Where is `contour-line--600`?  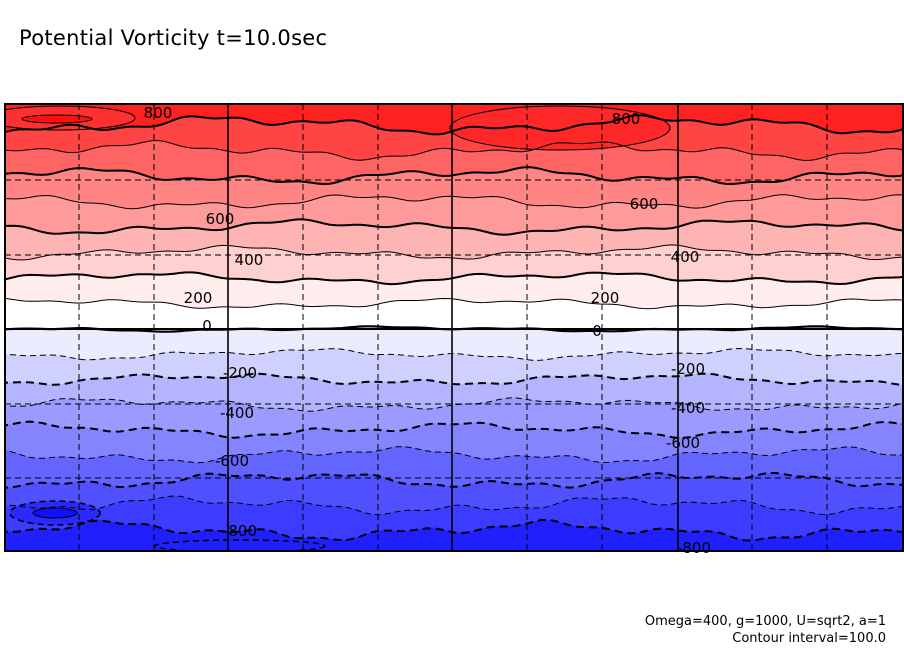 contour-line--600 is located at coordinates (454, 480).